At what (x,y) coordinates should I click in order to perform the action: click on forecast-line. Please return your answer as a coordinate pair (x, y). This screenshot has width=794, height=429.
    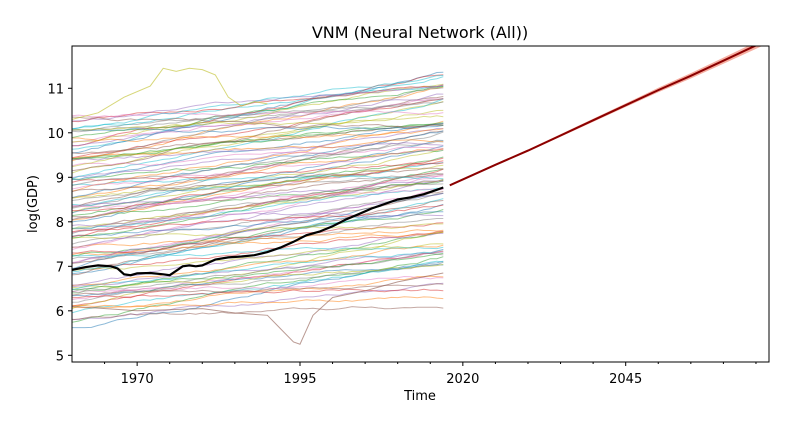
    Looking at the image, I should click on (603, 116).